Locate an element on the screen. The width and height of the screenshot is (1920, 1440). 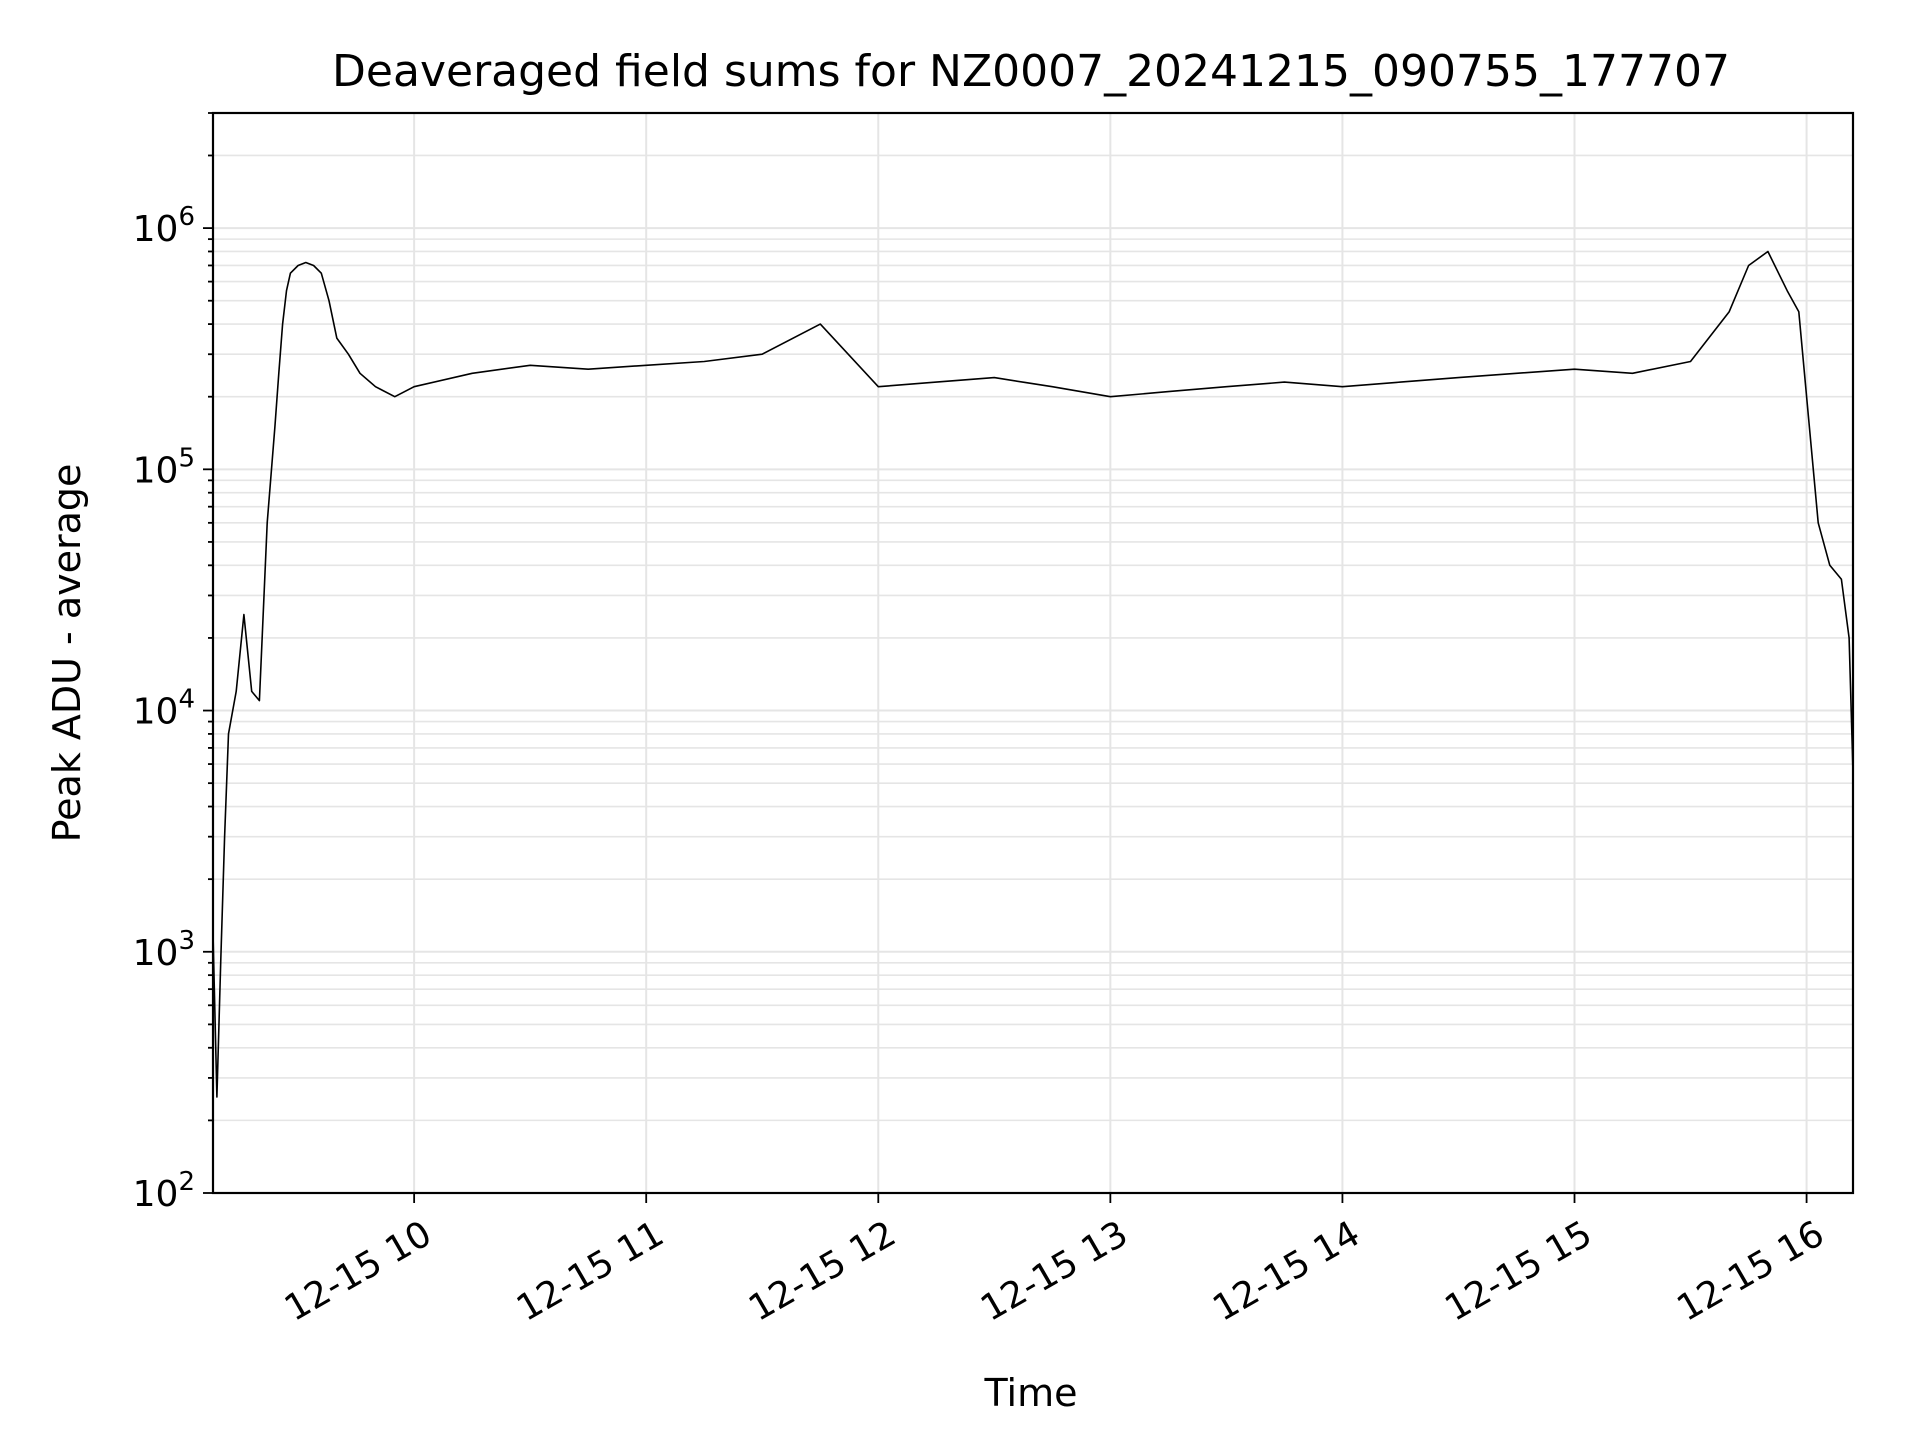
y-tick-label: 10⁵ is located at coordinates (164, 467).